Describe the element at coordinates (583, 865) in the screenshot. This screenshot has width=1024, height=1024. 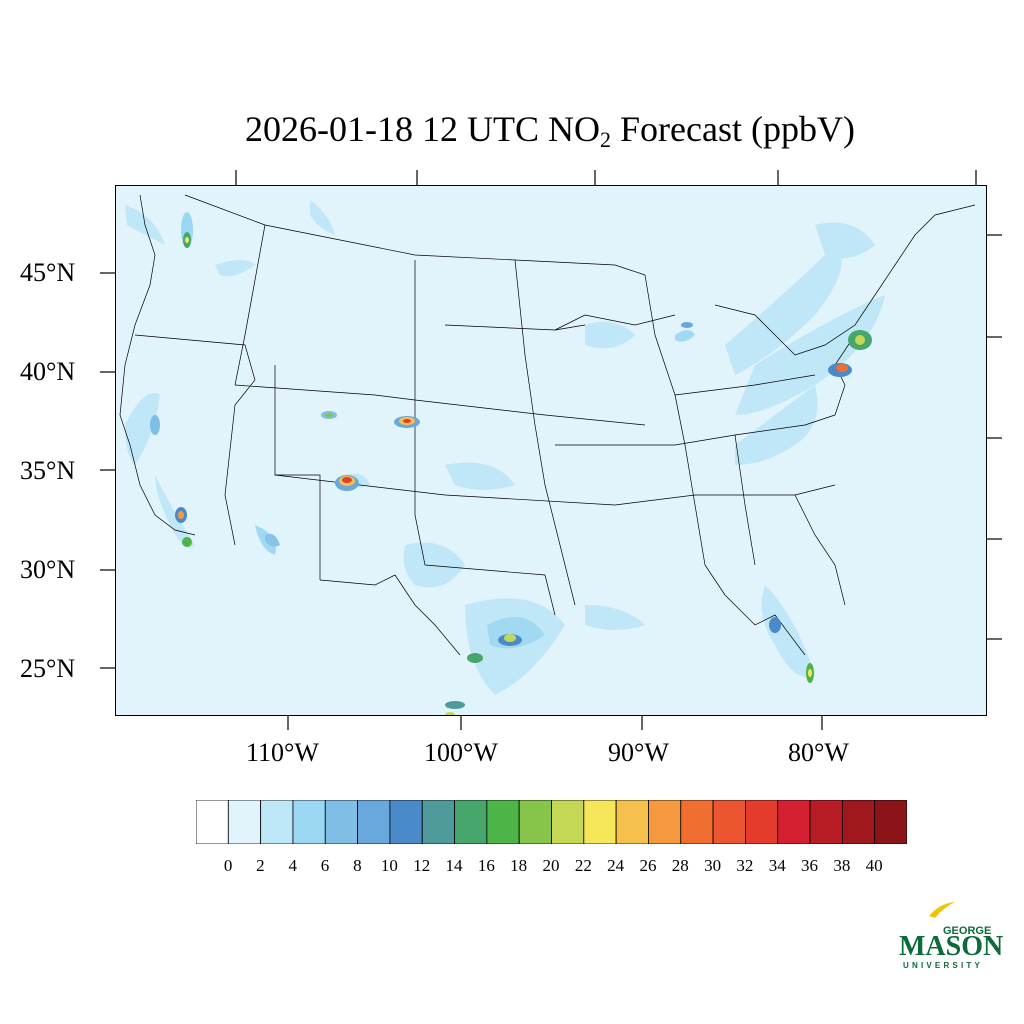
I see `colorbar-tick-label: 22` at that location.